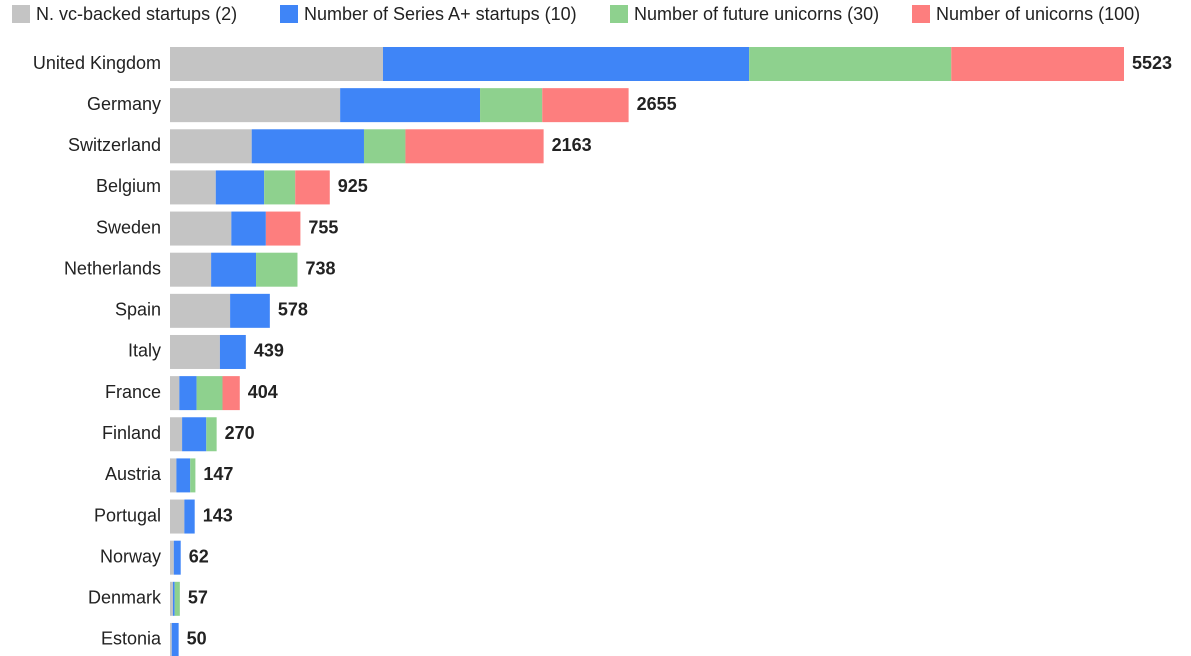 The height and width of the screenshot is (656, 1191). Describe the element at coordinates (440, 14) in the screenshot. I see `legend-label: Number of Series A+ startups (10)` at that location.